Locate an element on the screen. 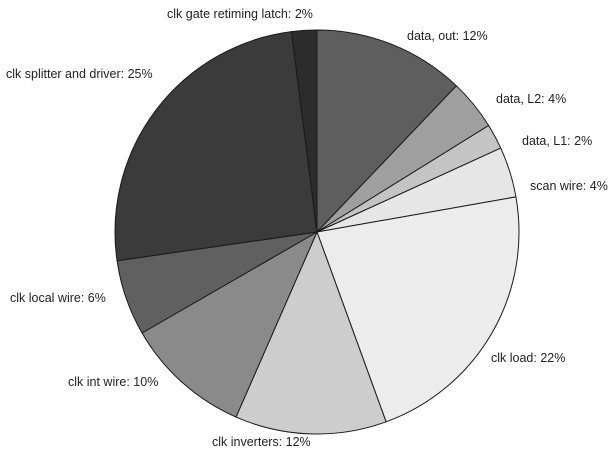  slice-label-9: clk splitter and driver: 25% is located at coordinates (79, 74).